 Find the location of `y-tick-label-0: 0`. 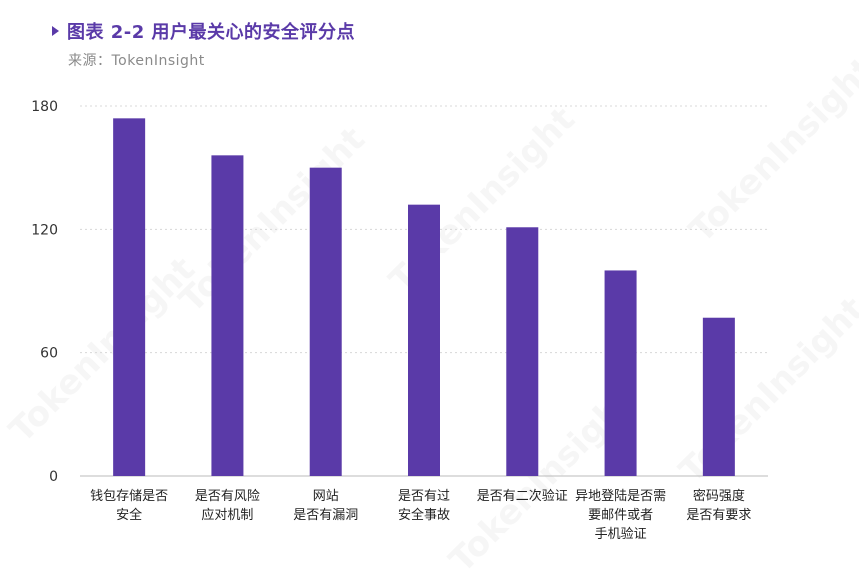

y-tick-label-0: 0 is located at coordinates (53, 477).